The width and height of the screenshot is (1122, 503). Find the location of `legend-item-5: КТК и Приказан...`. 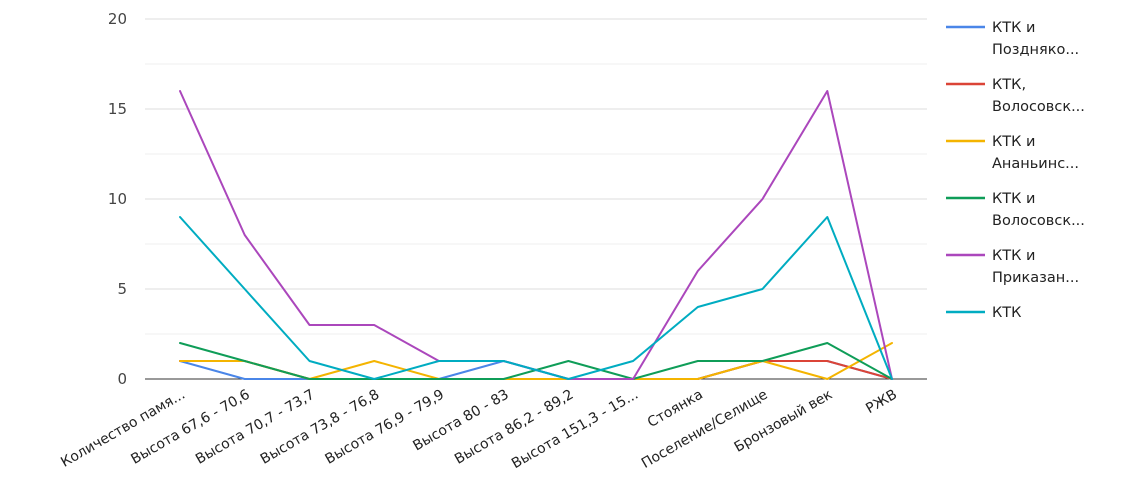

legend-item-5: КТК и Приказан... is located at coordinates (1012, 267).